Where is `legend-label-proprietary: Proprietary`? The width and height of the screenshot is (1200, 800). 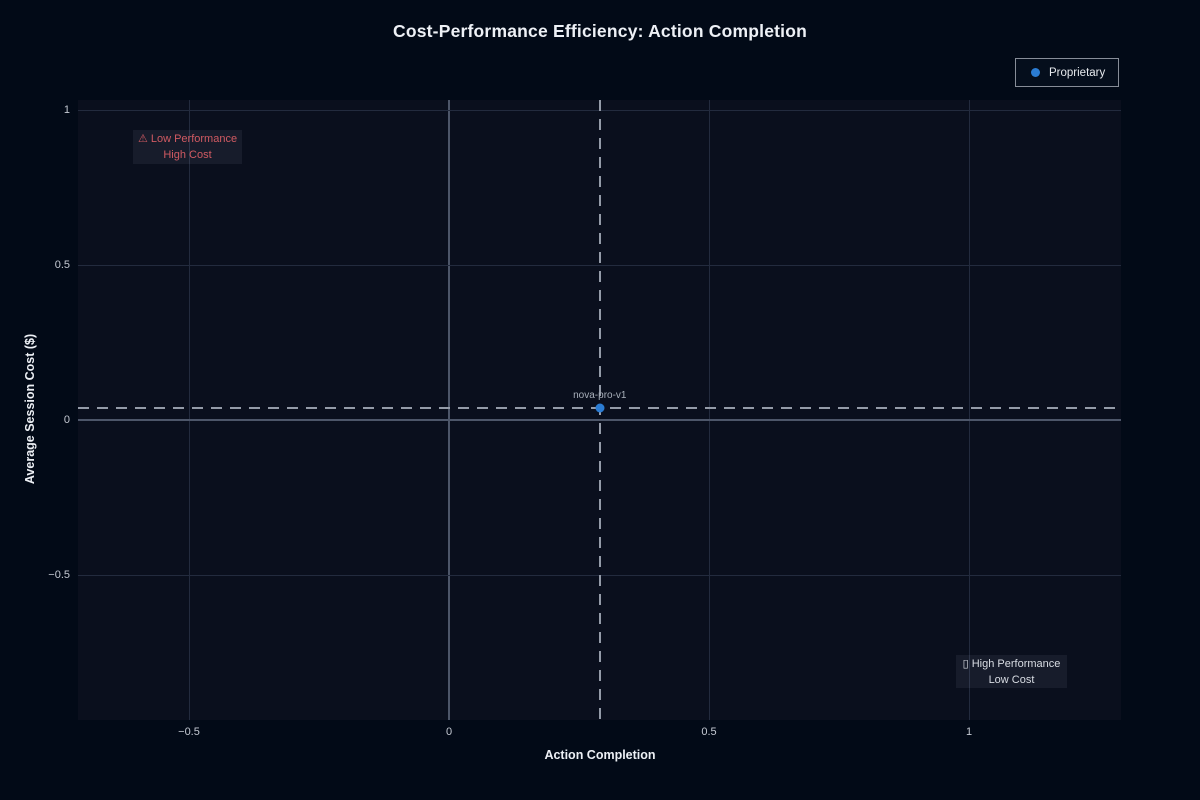 legend-label-proprietary: Proprietary is located at coordinates (1077, 72).